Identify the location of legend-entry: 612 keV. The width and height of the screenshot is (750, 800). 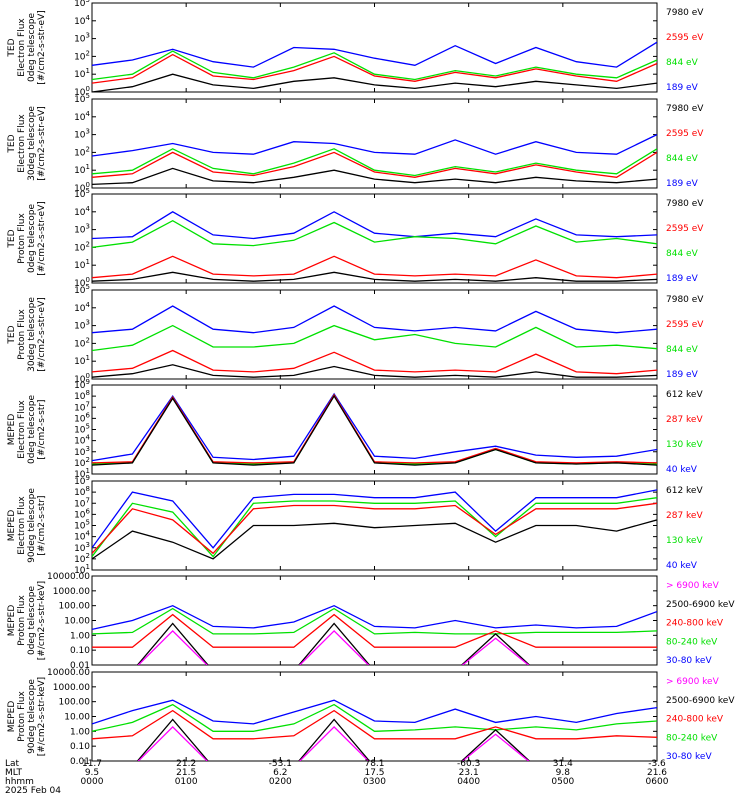
(684, 395).